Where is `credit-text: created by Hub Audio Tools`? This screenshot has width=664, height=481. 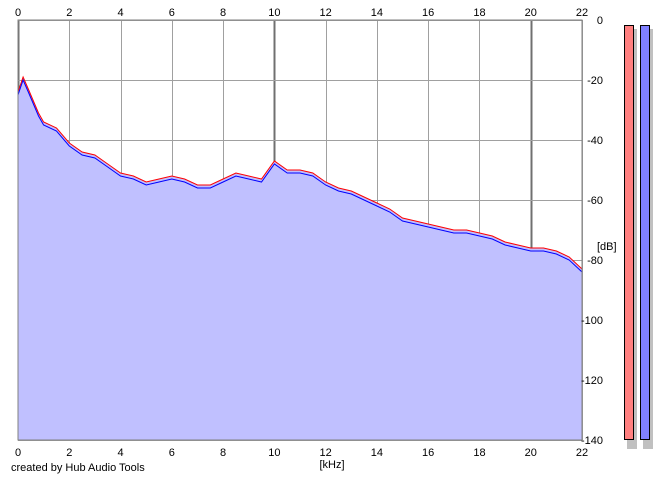 credit-text: created by Hub Audio Tools is located at coordinates (78, 468).